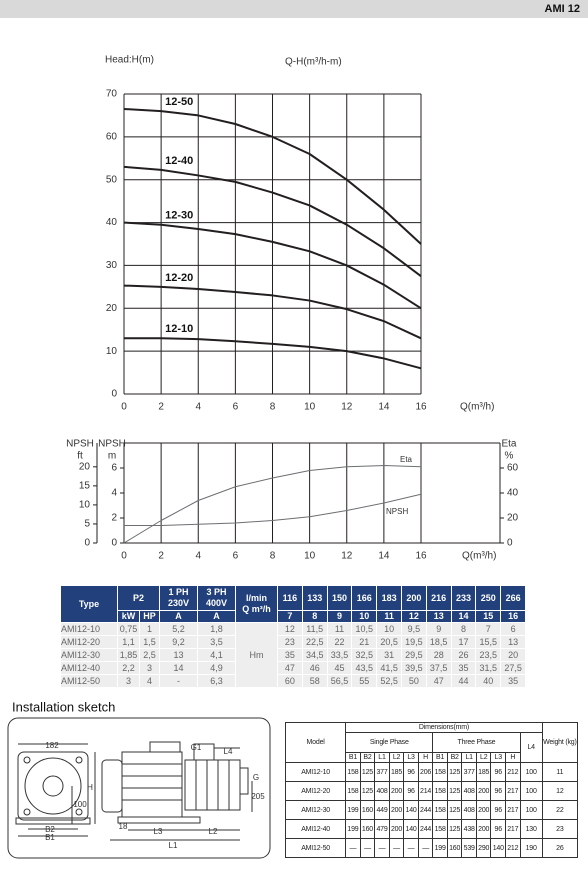 This screenshot has width=588, height=874. I want to click on table-cell: 10,5, so click(364, 629).